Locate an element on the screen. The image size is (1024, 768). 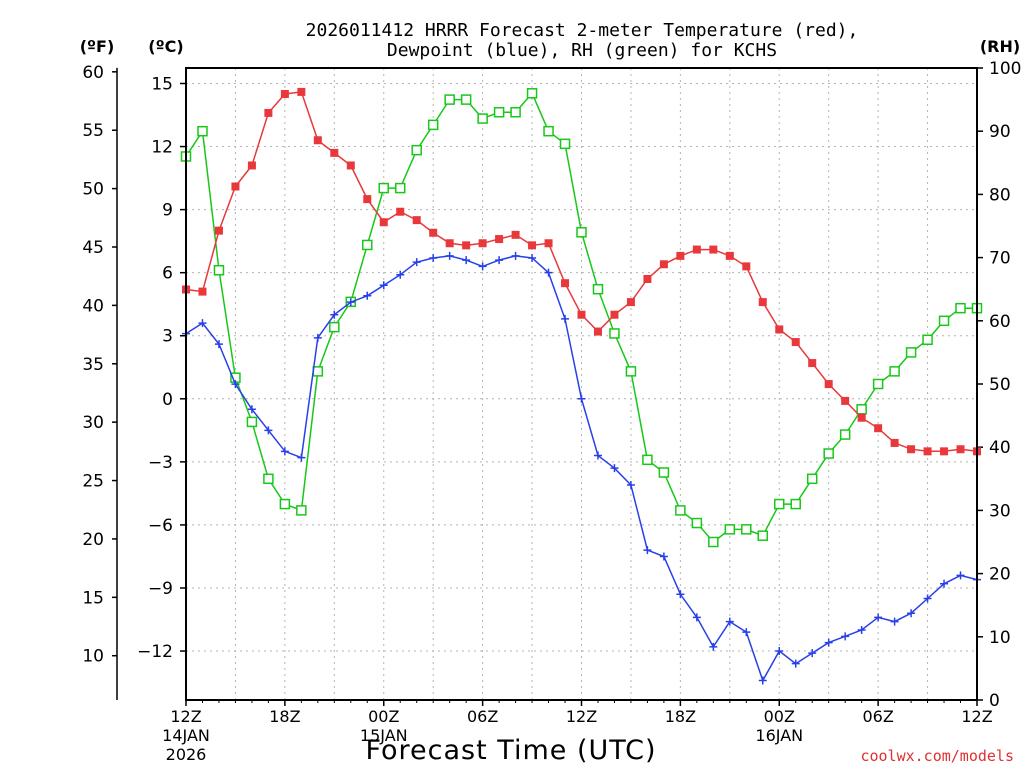
rh-tick-label: 90 is located at coordinates (1000, 132).